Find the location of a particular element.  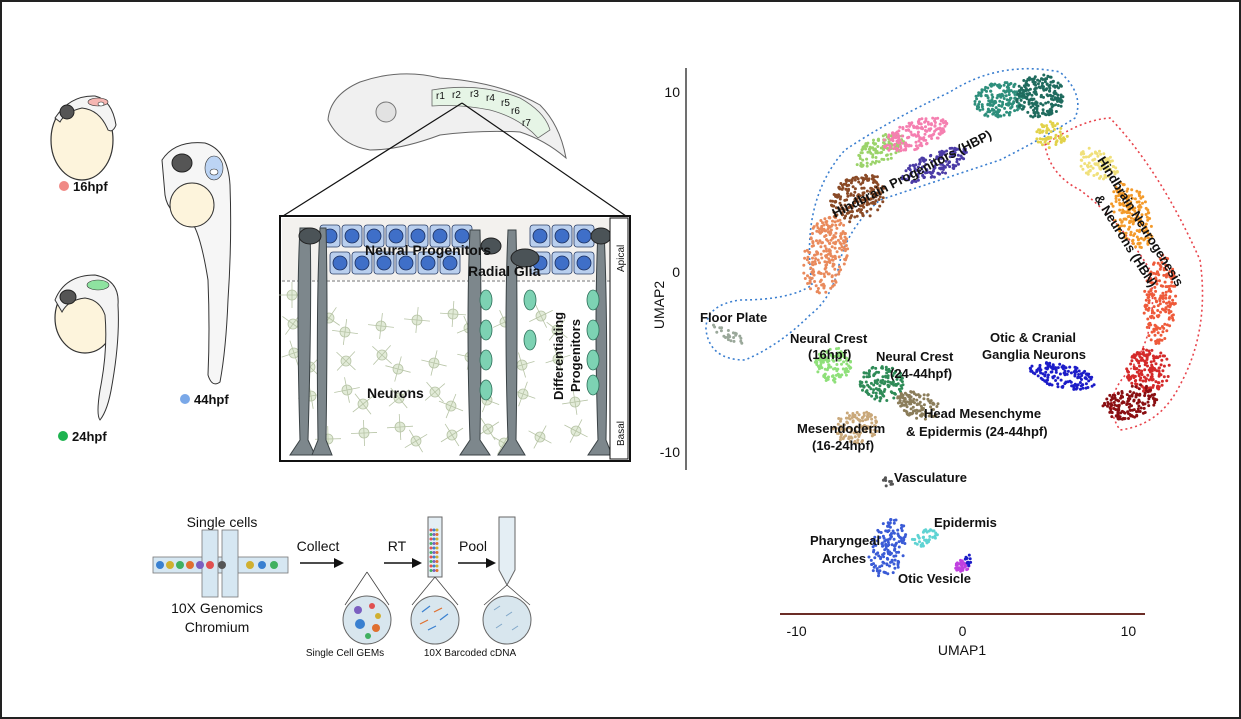

x-tick-label: 0 is located at coordinates (963, 631).